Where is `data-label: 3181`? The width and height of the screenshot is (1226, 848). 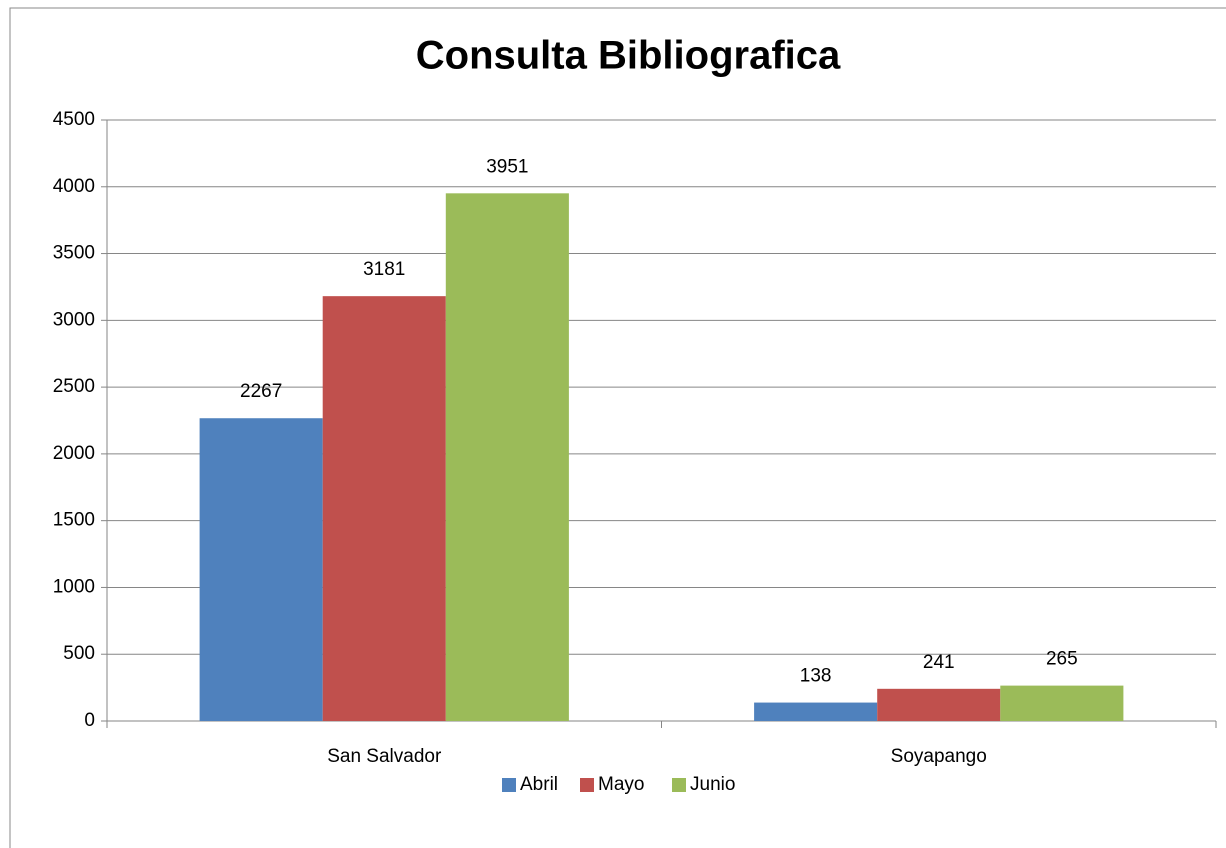
data-label: 3181 is located at coordinates (384, 269).